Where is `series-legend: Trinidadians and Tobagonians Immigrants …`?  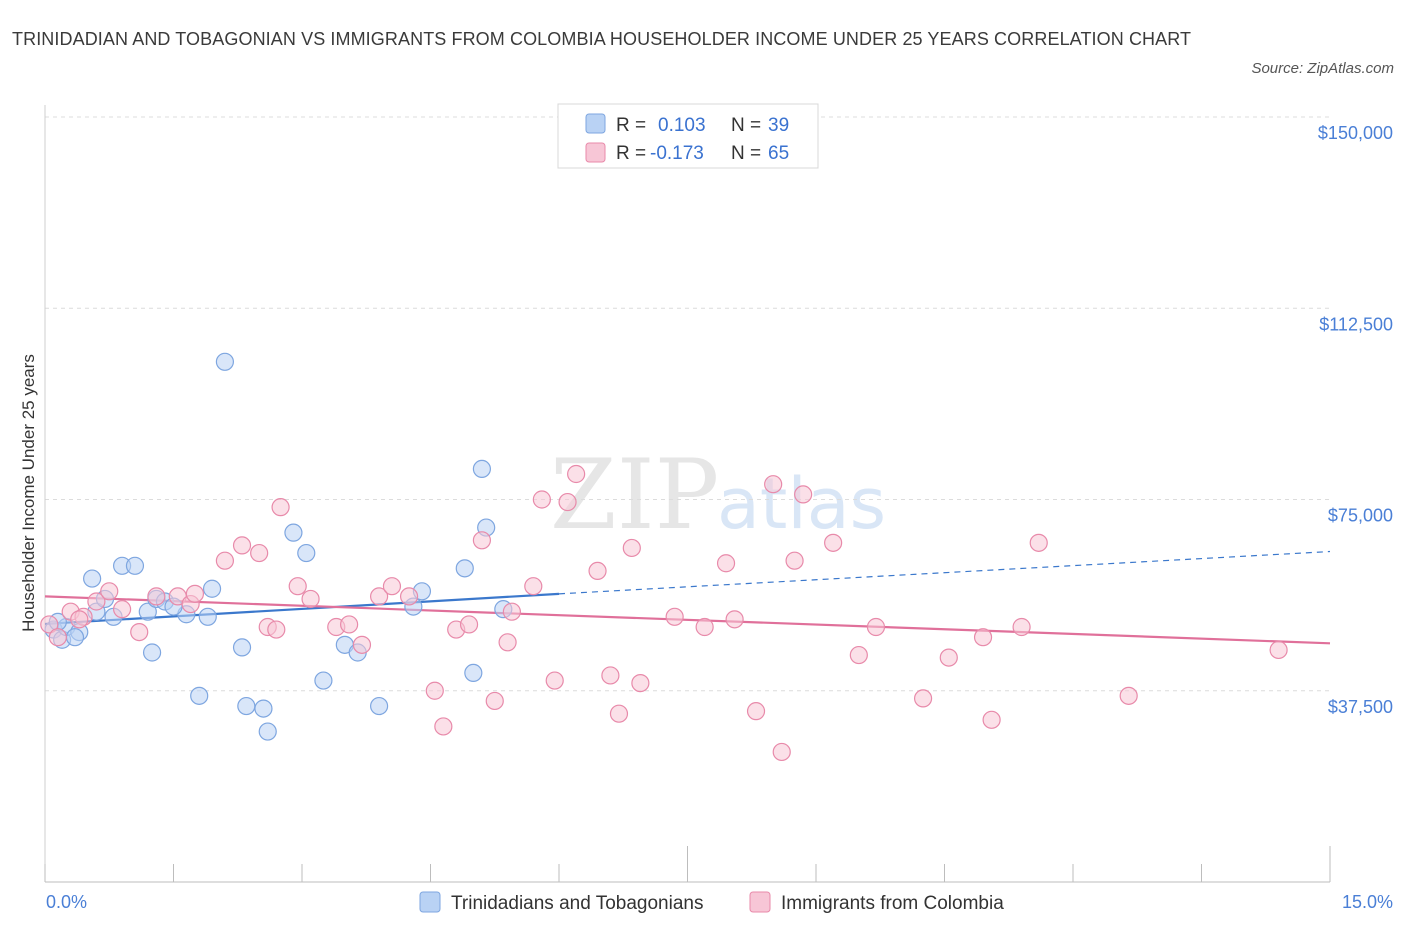
series-legend: Trinidadians and Tobagonians Immigrants … is located at coordinates (711, 902).